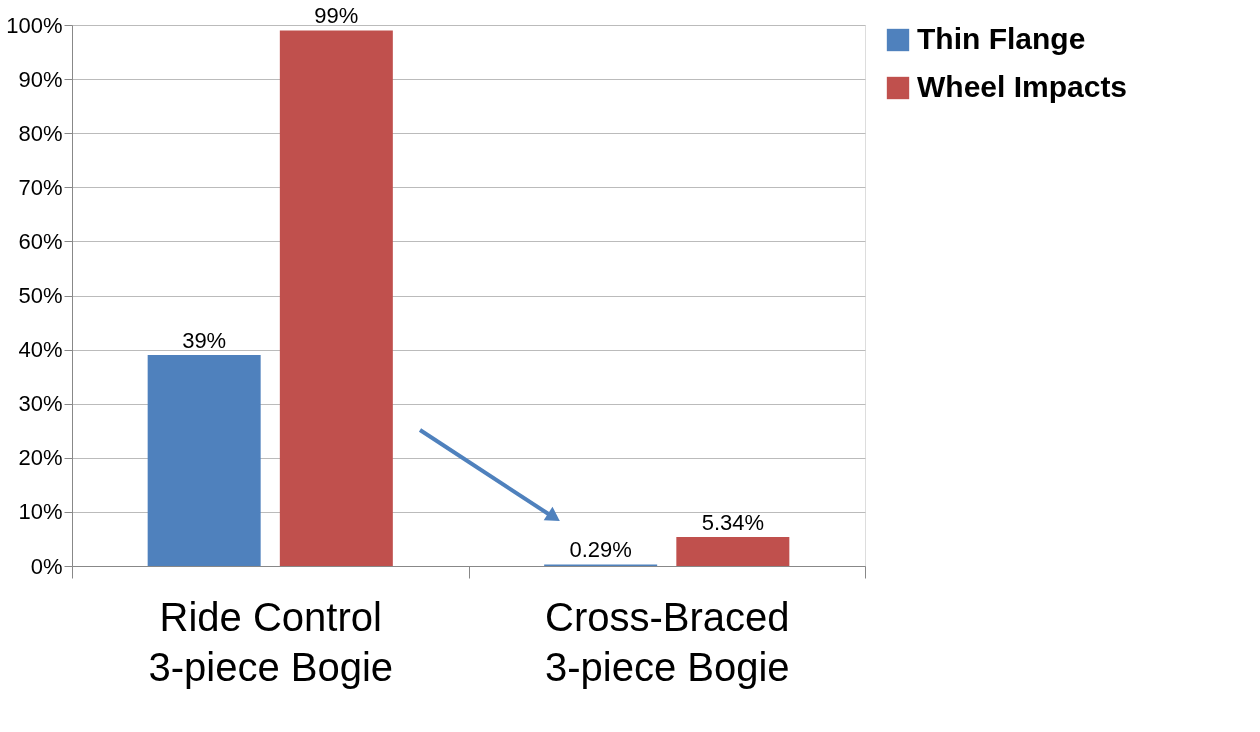 The height and width of the screenshot is (732, 1260). Describe the element at coordinates (40, 295) in the screenshot. I see `y-tick-label: 50%` at that location.